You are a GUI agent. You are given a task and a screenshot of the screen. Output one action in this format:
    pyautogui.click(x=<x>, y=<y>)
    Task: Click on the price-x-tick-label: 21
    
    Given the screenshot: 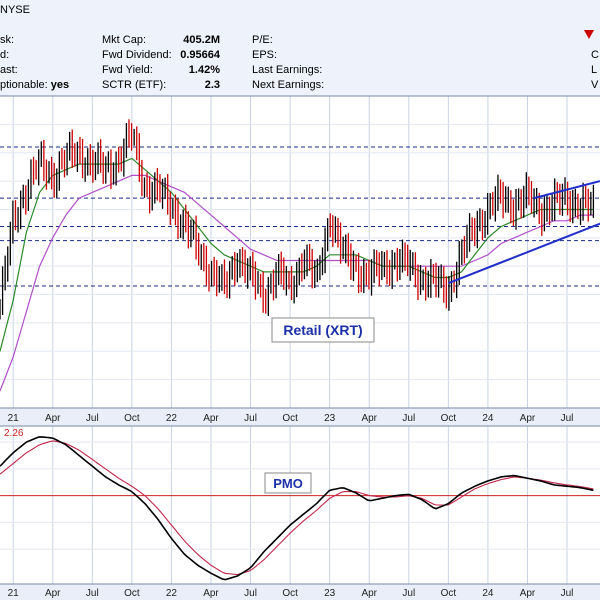 What is the action you would take?
    pyautogui.click(x=14, y=418)
    